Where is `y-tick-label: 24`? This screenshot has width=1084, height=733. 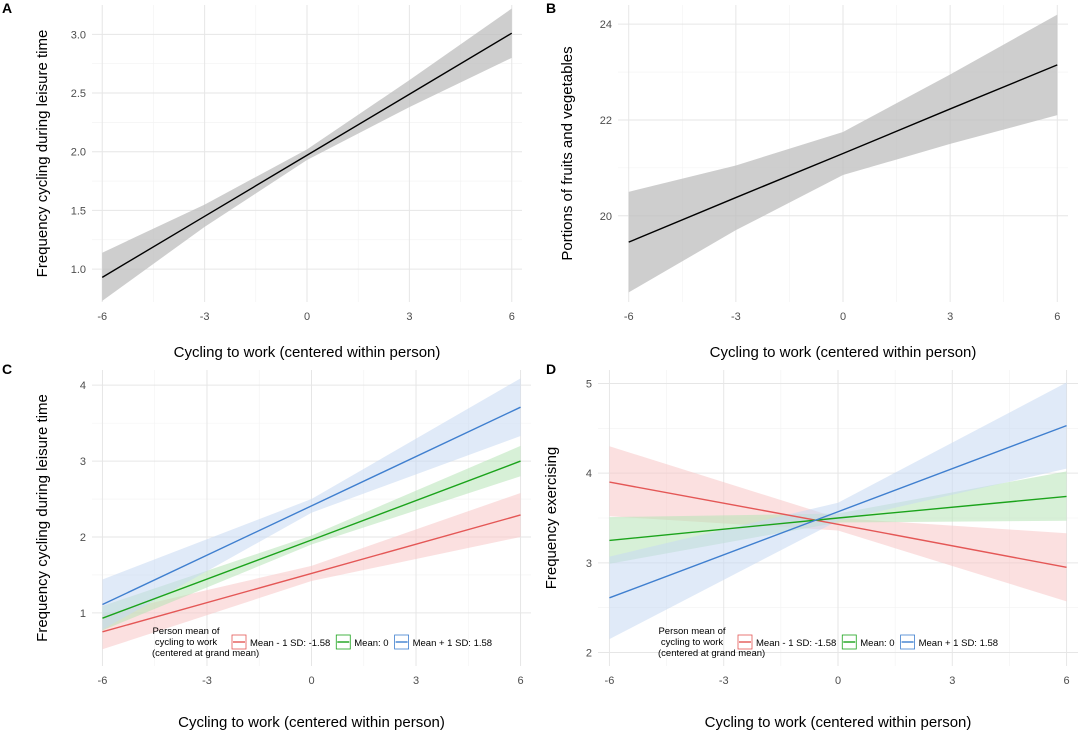
y-tick-label: 24 is located at coordinates (606, 25).